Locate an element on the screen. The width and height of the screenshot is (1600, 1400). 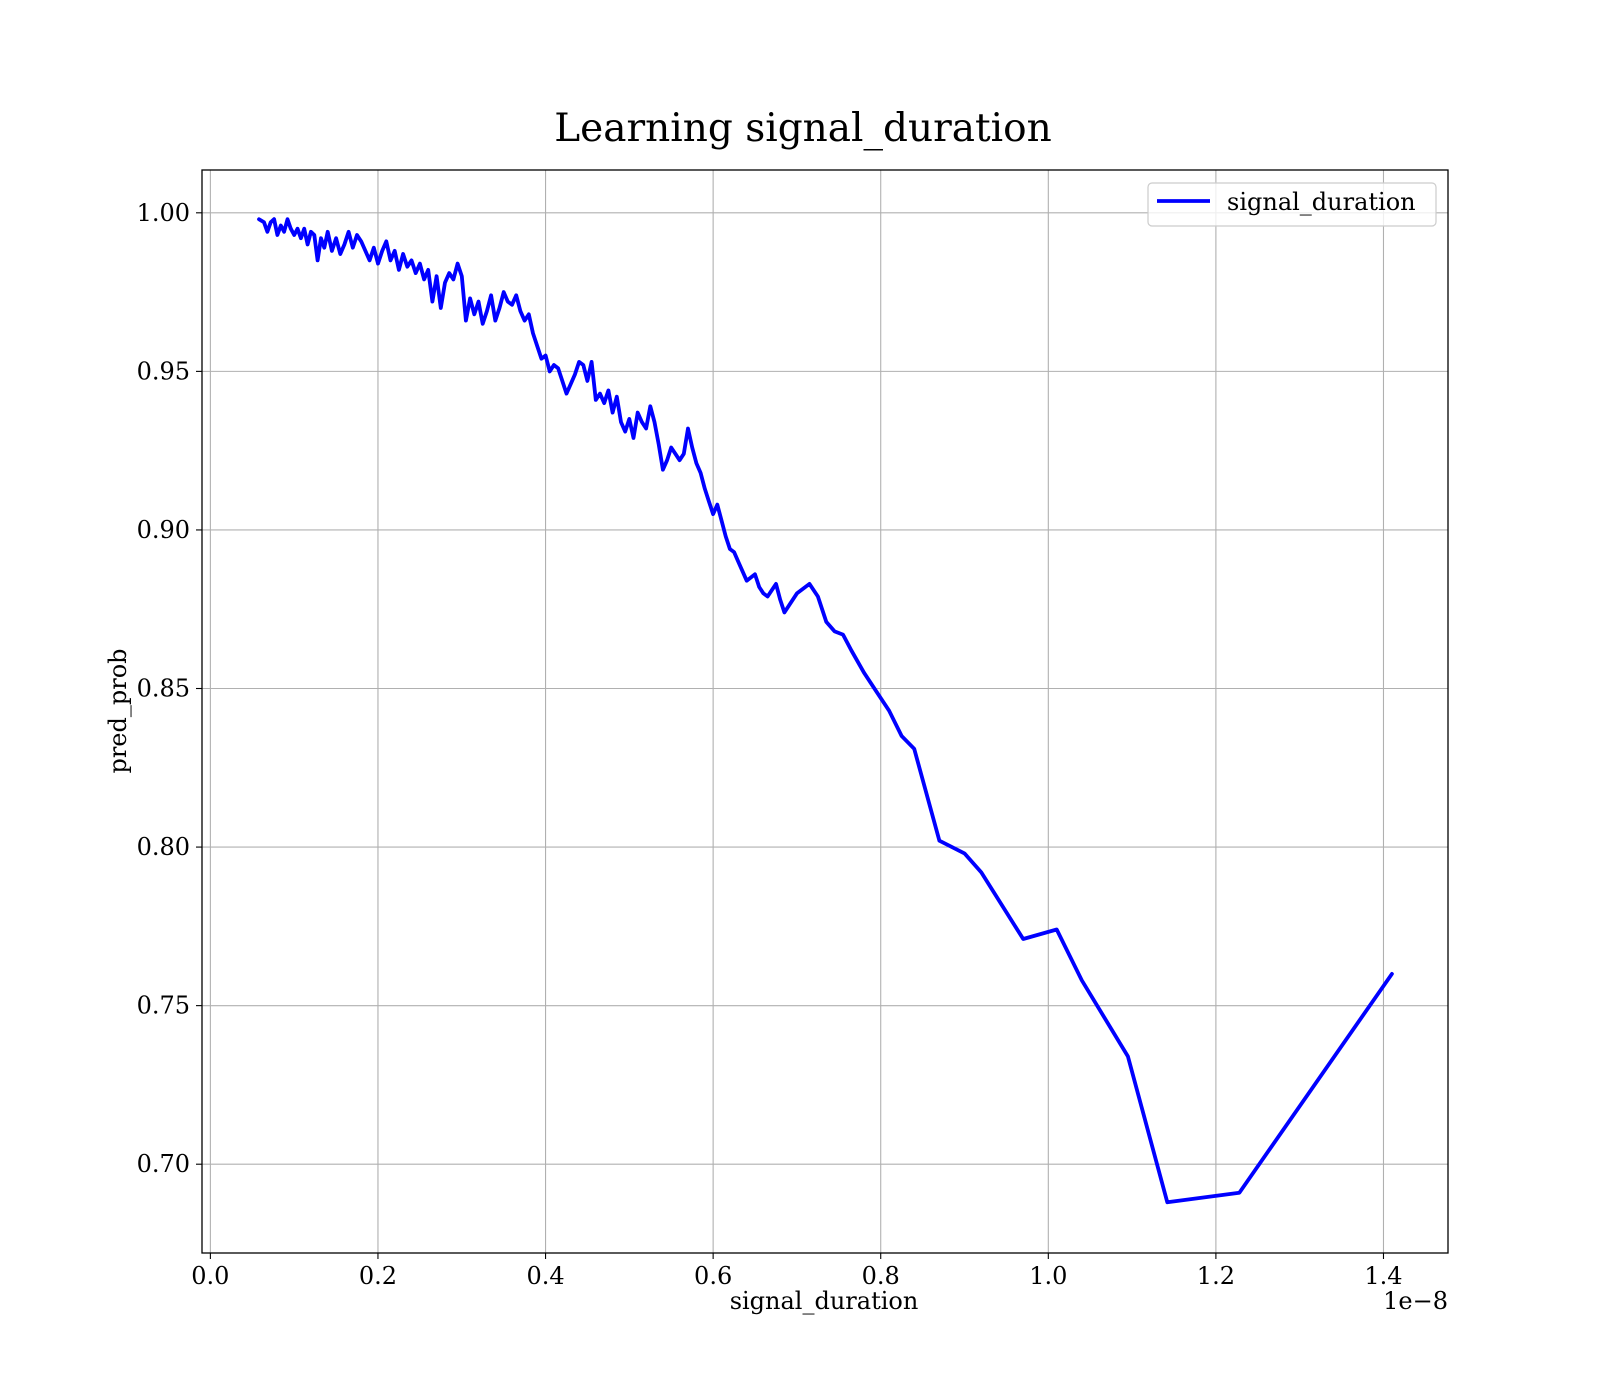
x-tick-label: 1.2 is located at coordinates (1216, 1276).